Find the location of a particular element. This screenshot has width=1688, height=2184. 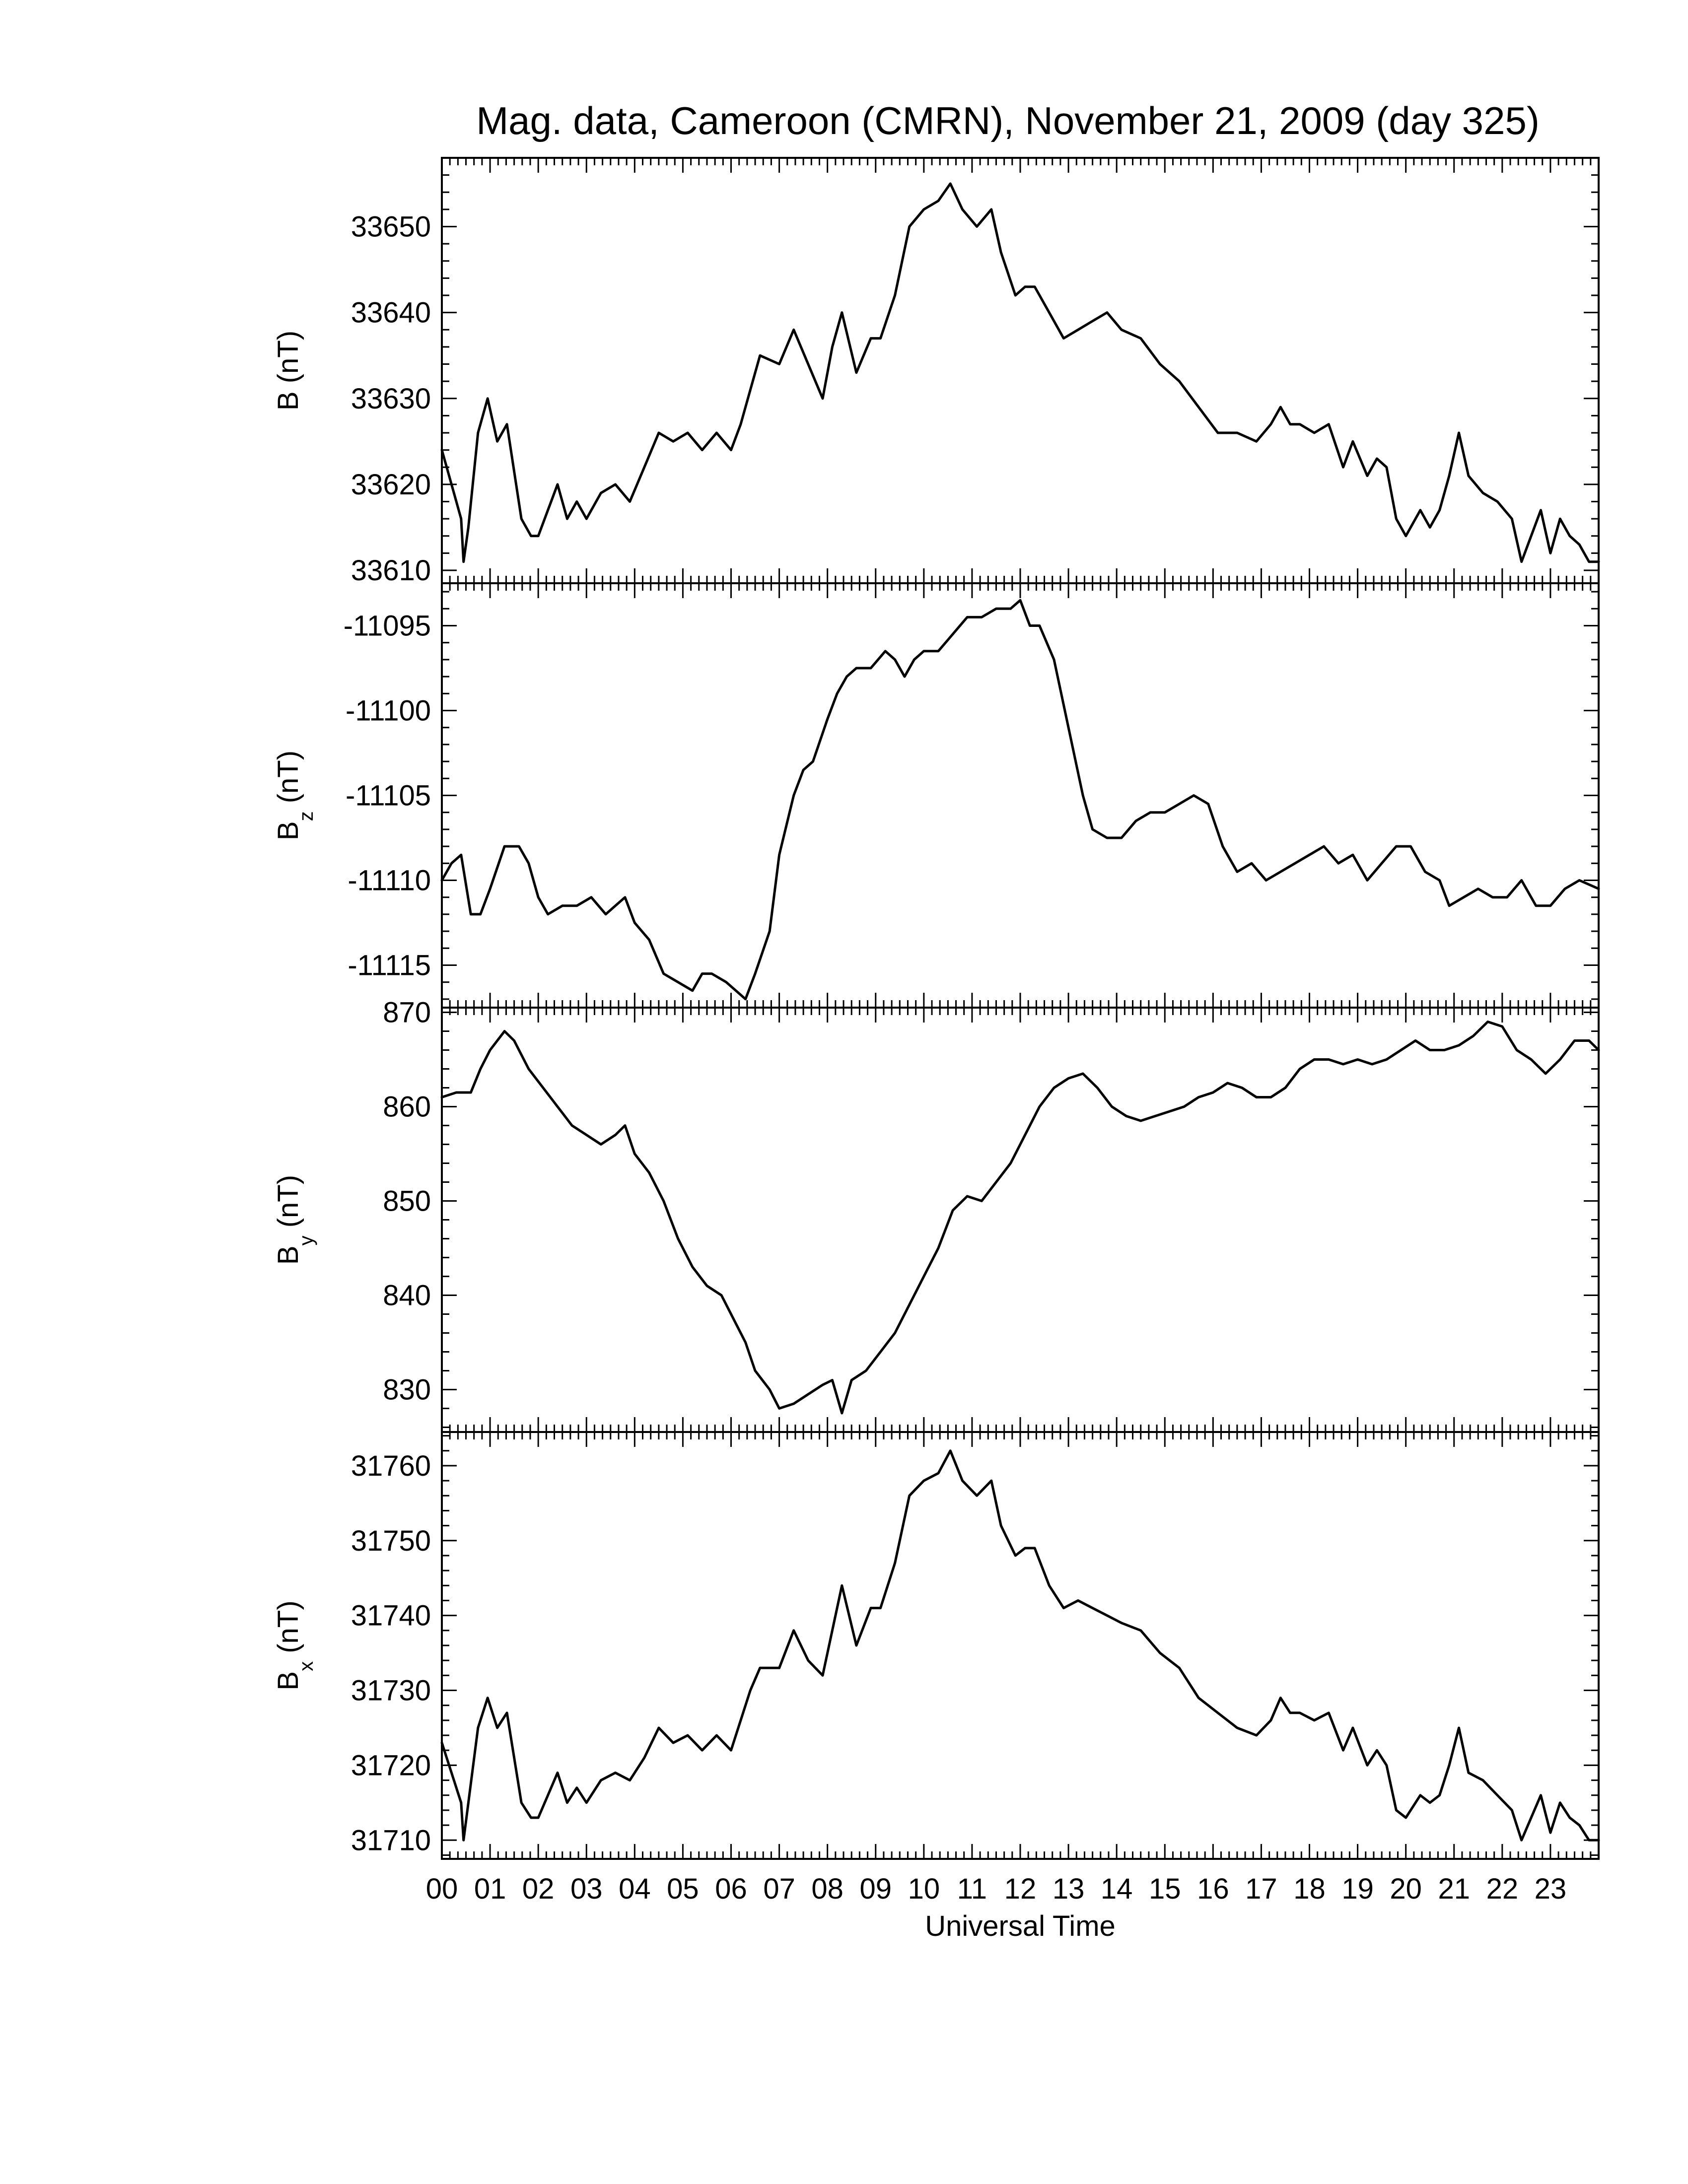

panel-frame-Bx is located at coordinates (1021, 1645).